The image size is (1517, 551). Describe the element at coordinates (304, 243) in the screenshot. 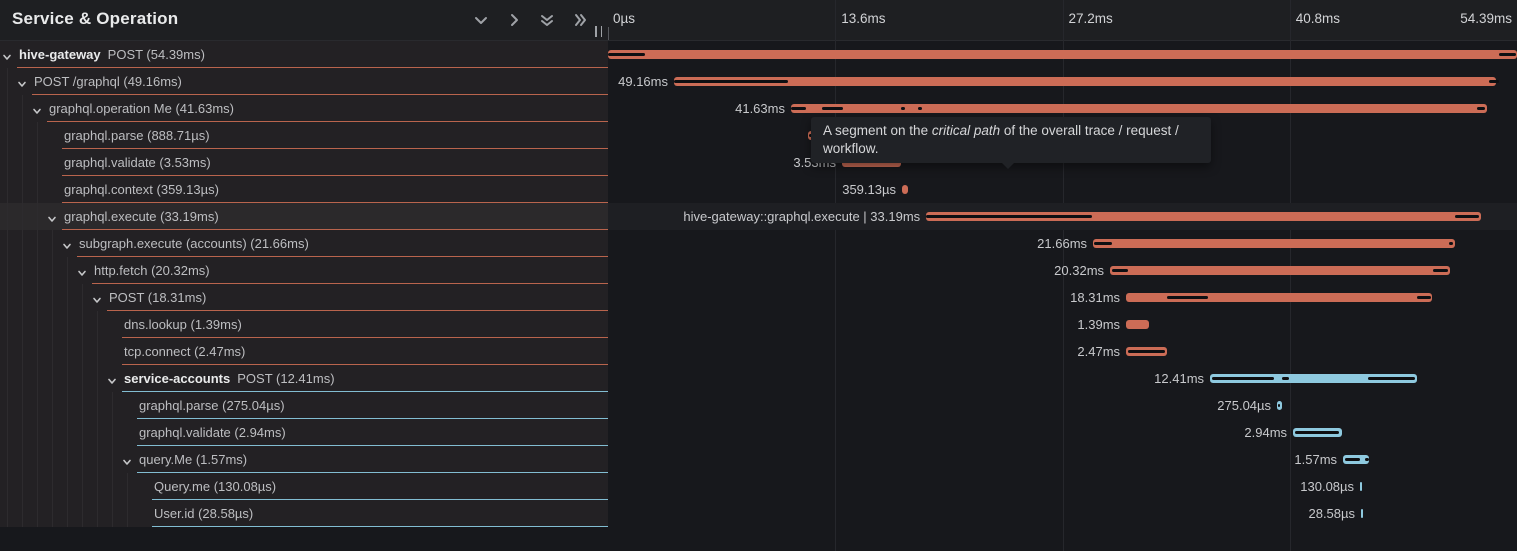

I see `span-name-row: subgraph.execute (accounts) (21.66ms)` at that location.